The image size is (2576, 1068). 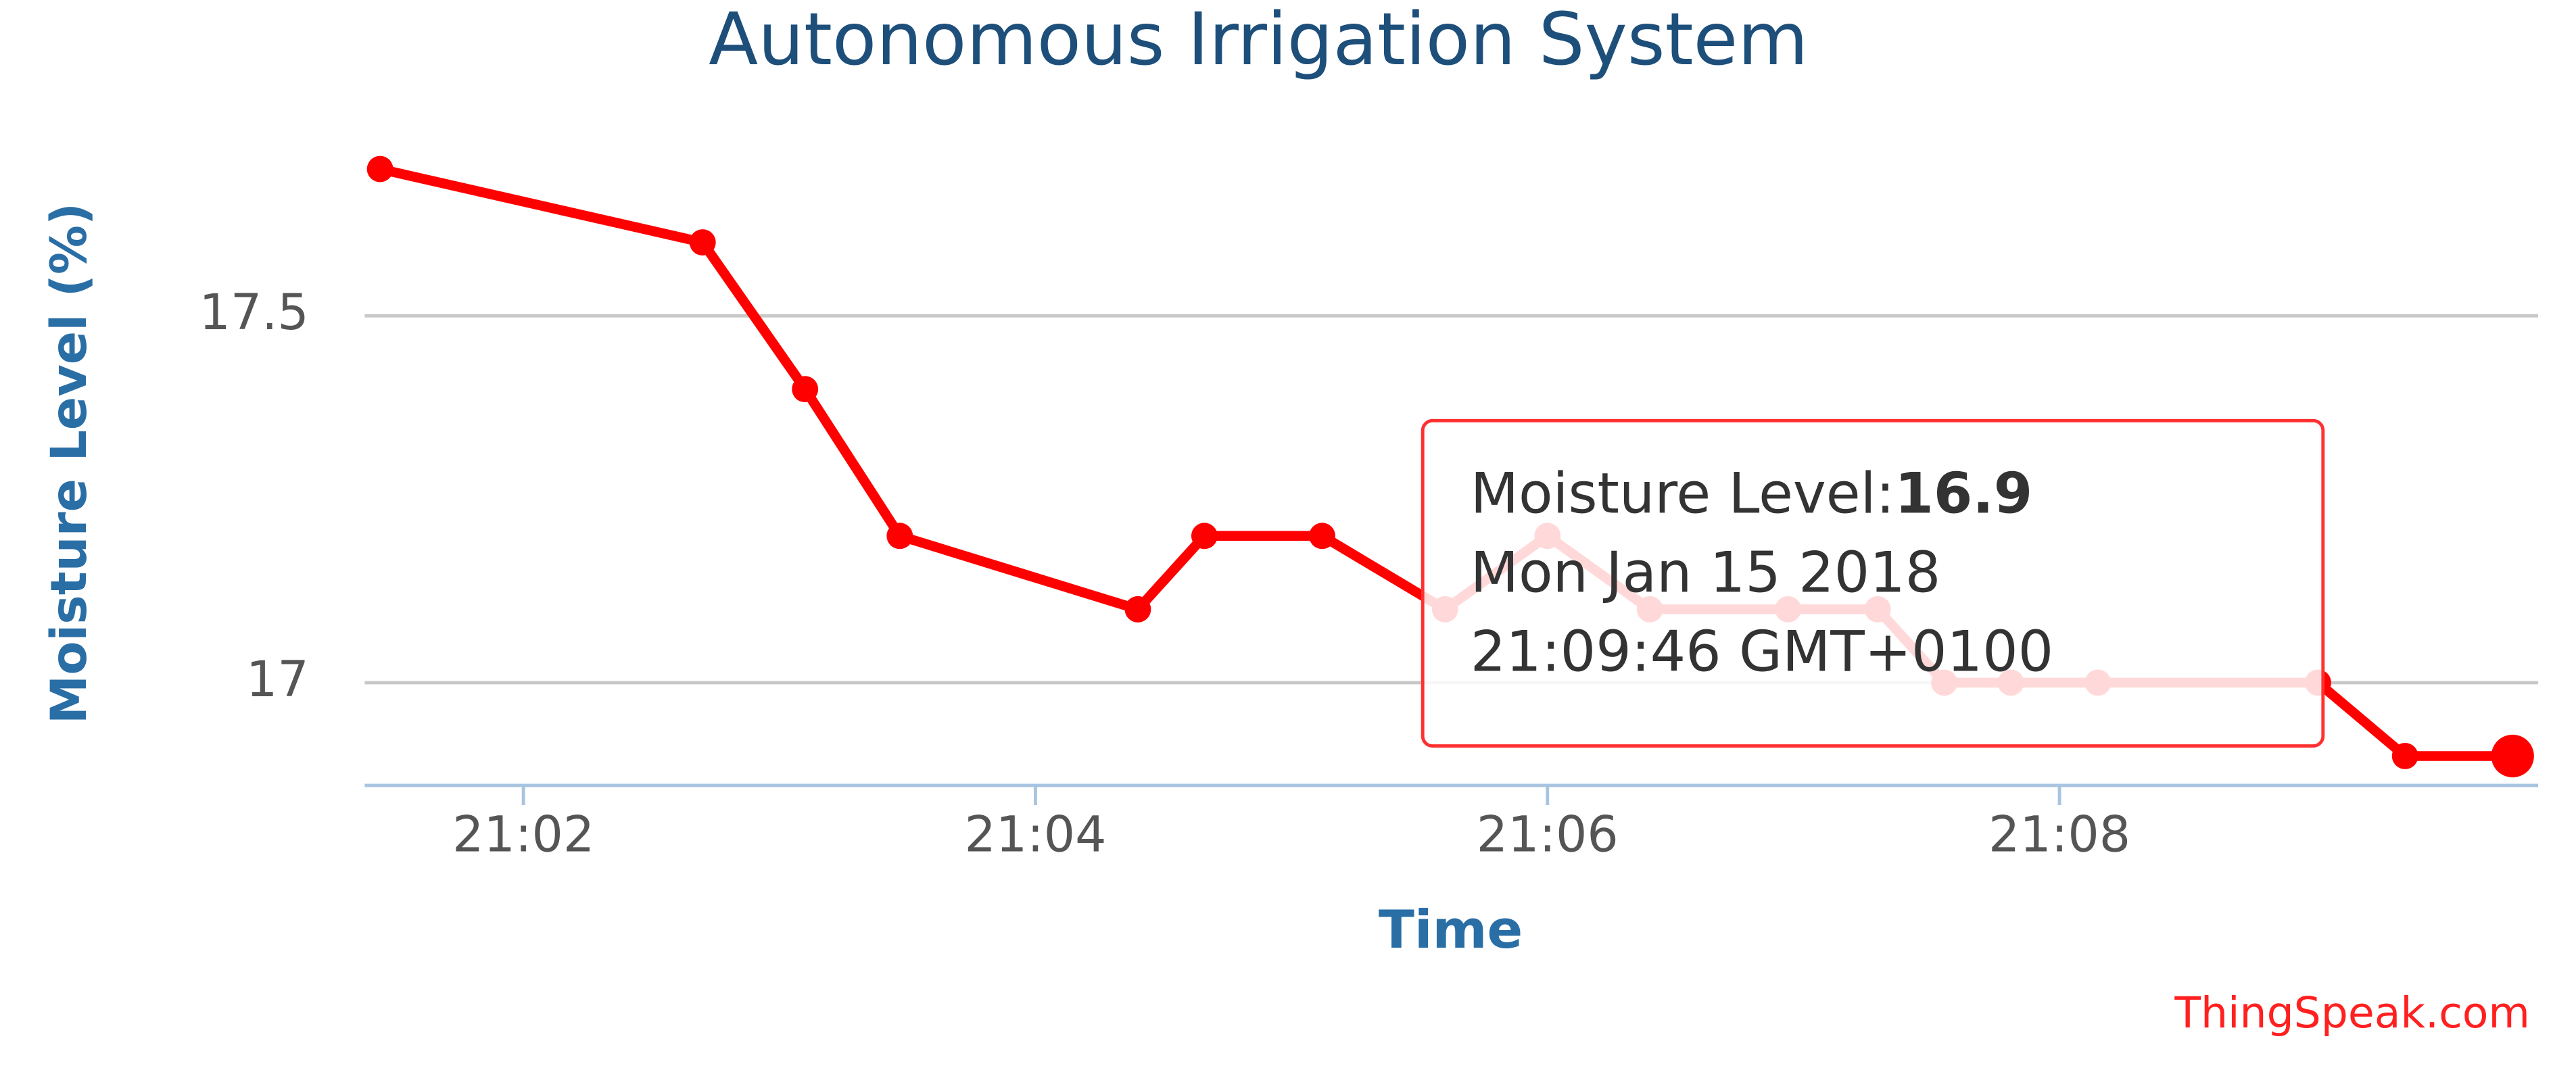 I want to click on tooltip-line: Moisture Level:16.9, so click(x=1752, y=495).